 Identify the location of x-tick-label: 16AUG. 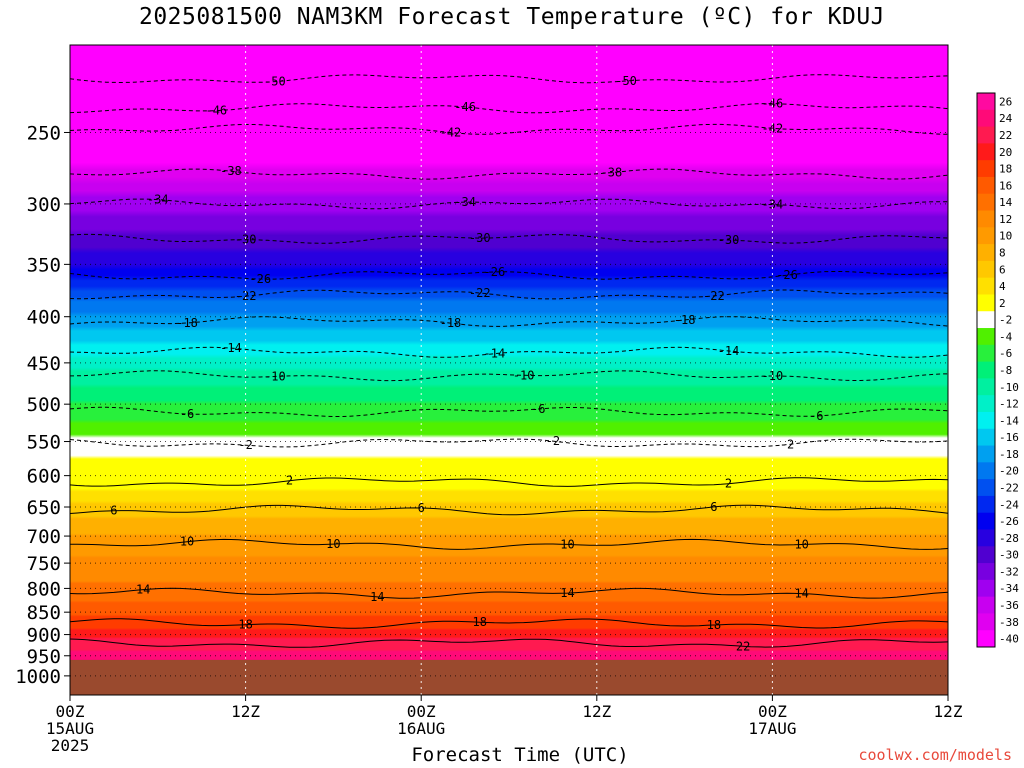
(421, 728).